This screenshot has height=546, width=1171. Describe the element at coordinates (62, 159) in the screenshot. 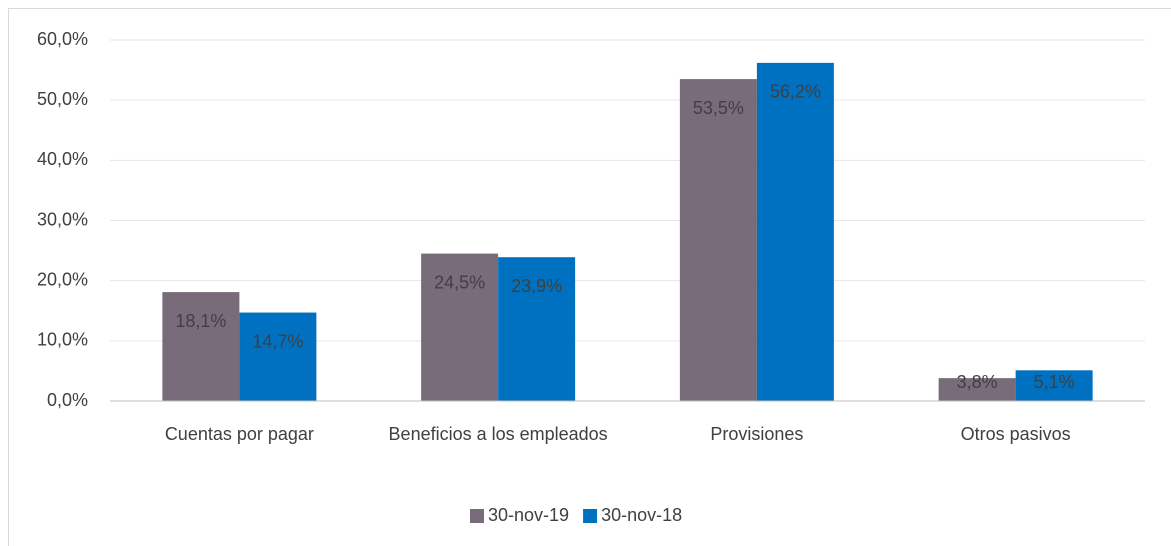

I see `y-tick-label: 40,0%` at that location.